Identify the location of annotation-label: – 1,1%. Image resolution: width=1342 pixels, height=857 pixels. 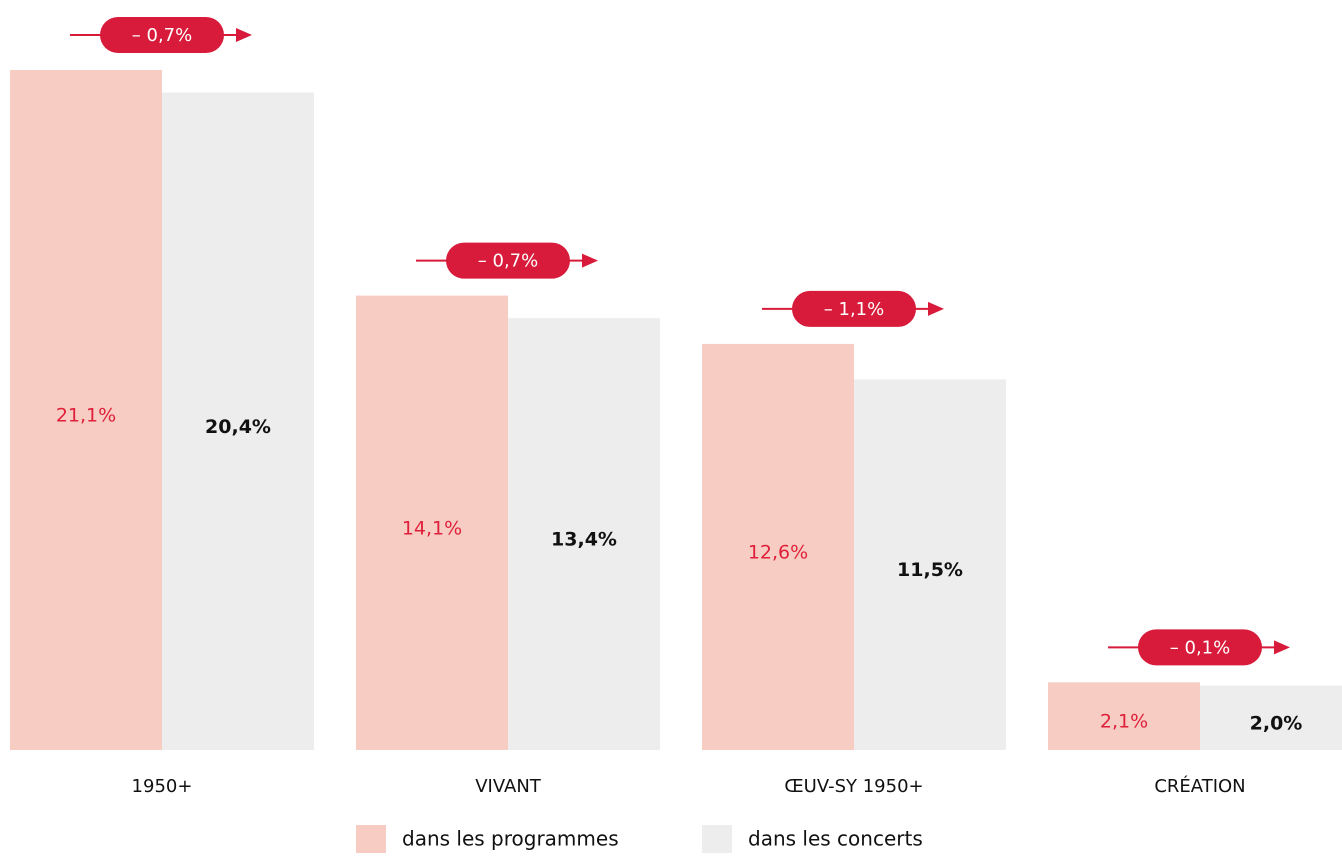
(854, 309).